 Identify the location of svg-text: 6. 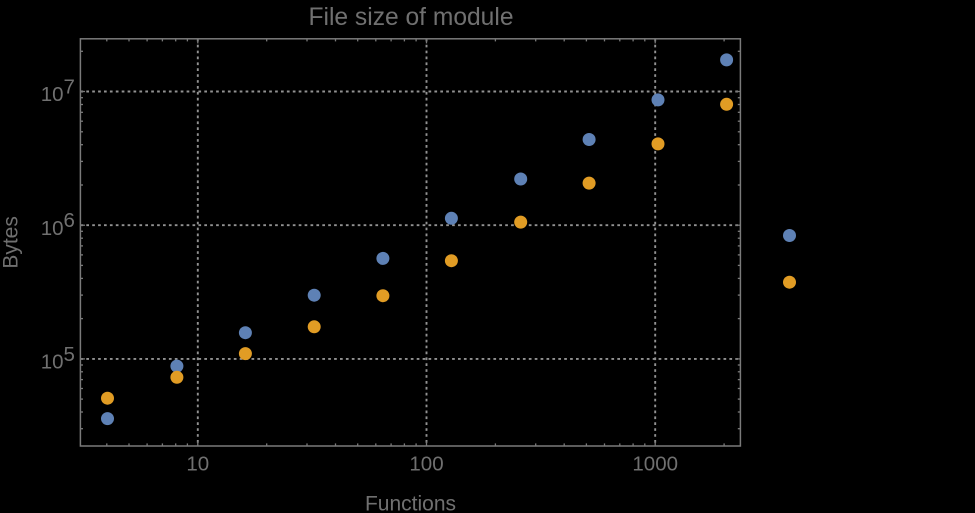
(69, 220).